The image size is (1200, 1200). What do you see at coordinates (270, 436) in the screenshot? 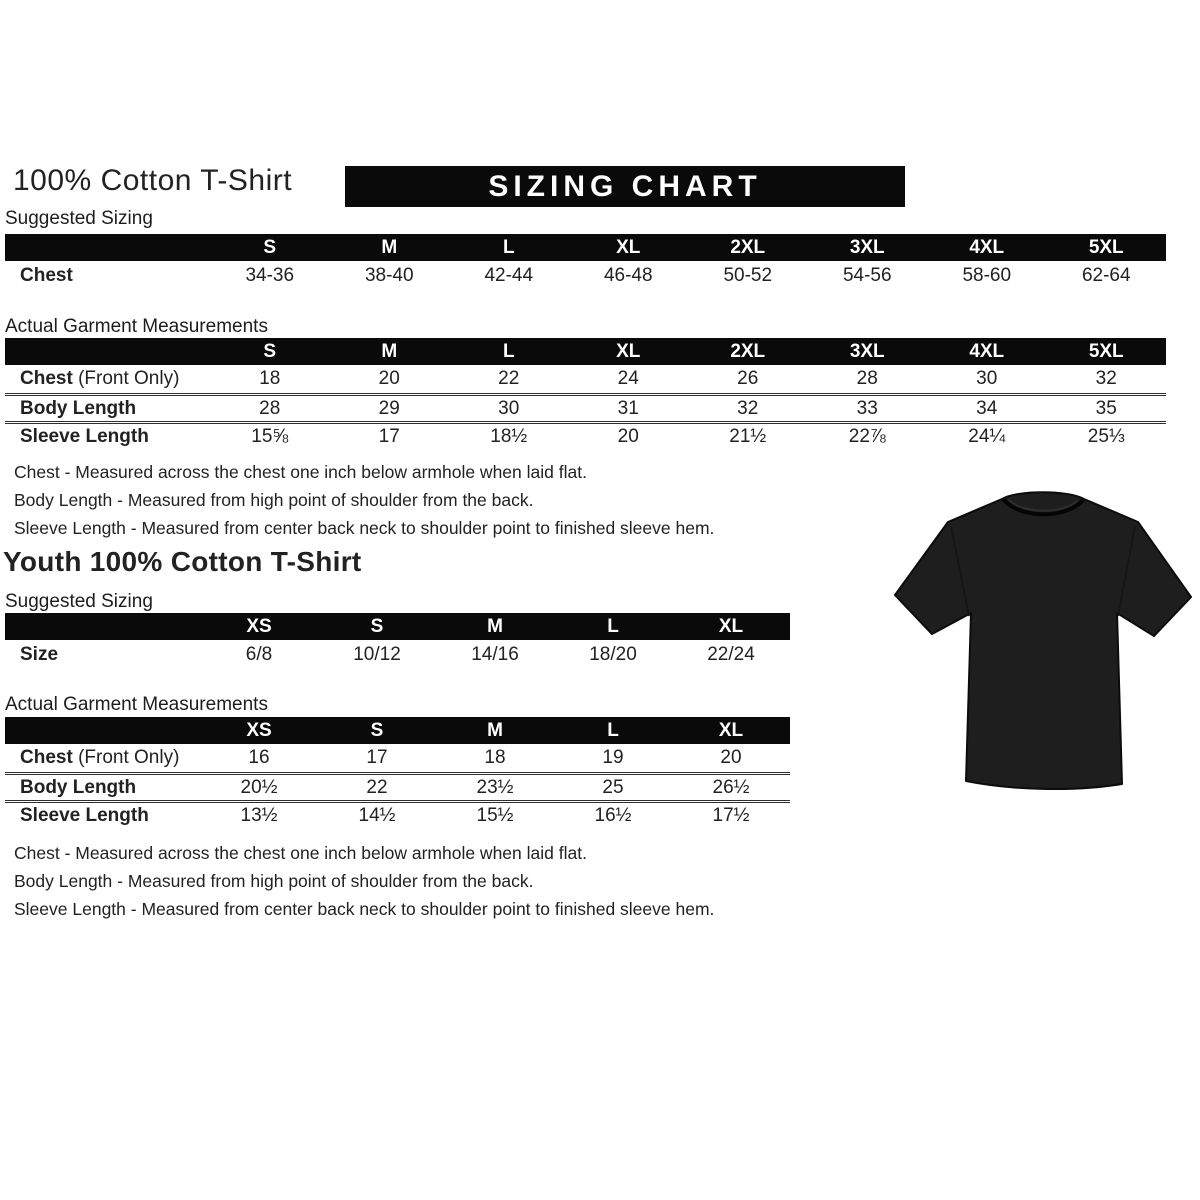
I see `value-cell: 15⅝` at bounding box center [270, 436].